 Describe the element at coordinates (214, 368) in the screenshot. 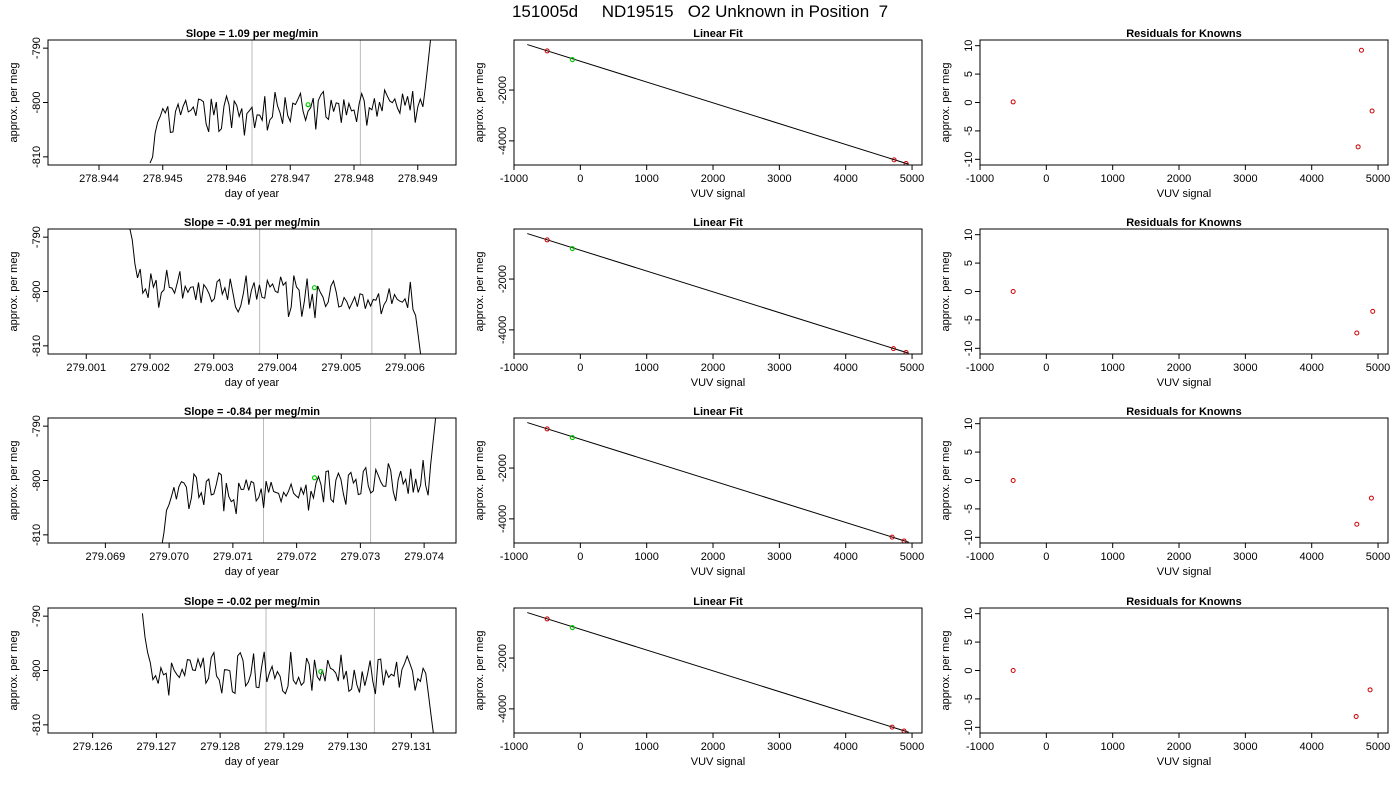

I see `x-tick-label: 279.003` at that location.